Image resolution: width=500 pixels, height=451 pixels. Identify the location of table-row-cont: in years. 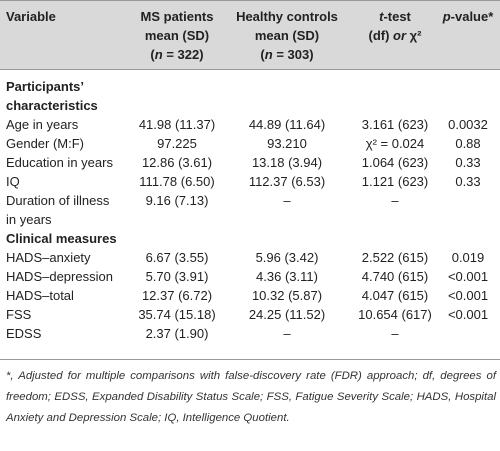
(250, 219).